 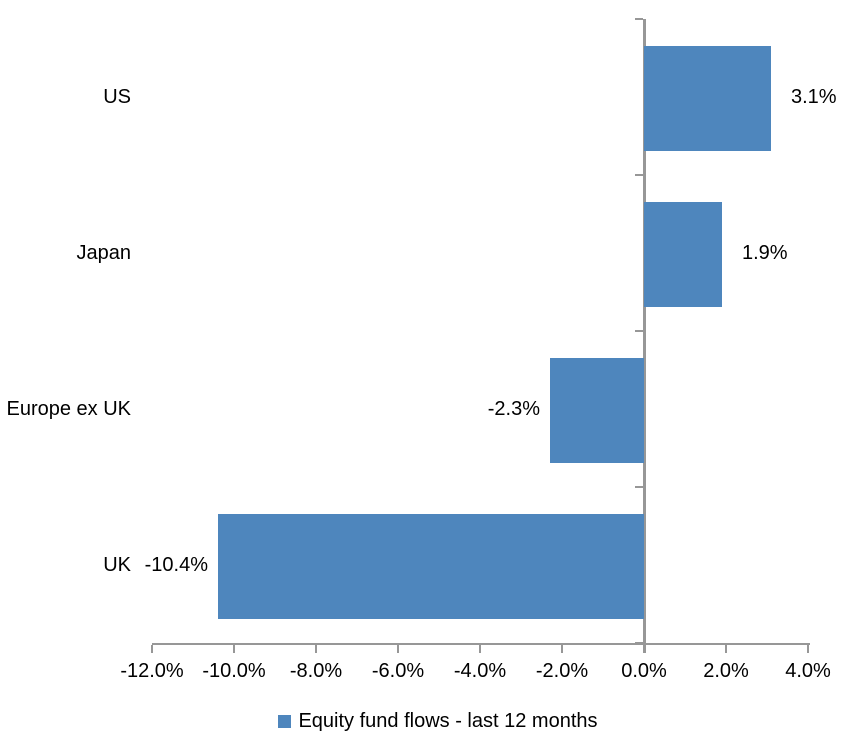 I want to click on bar-europe-ex-uk, so click(x=597, y=410).